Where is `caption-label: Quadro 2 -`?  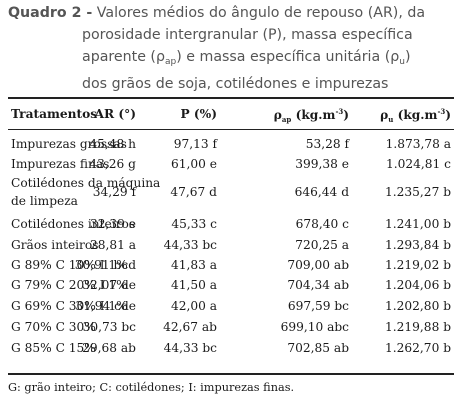 caption-label: Quadro 2 - is located at coordinates (50, 13).